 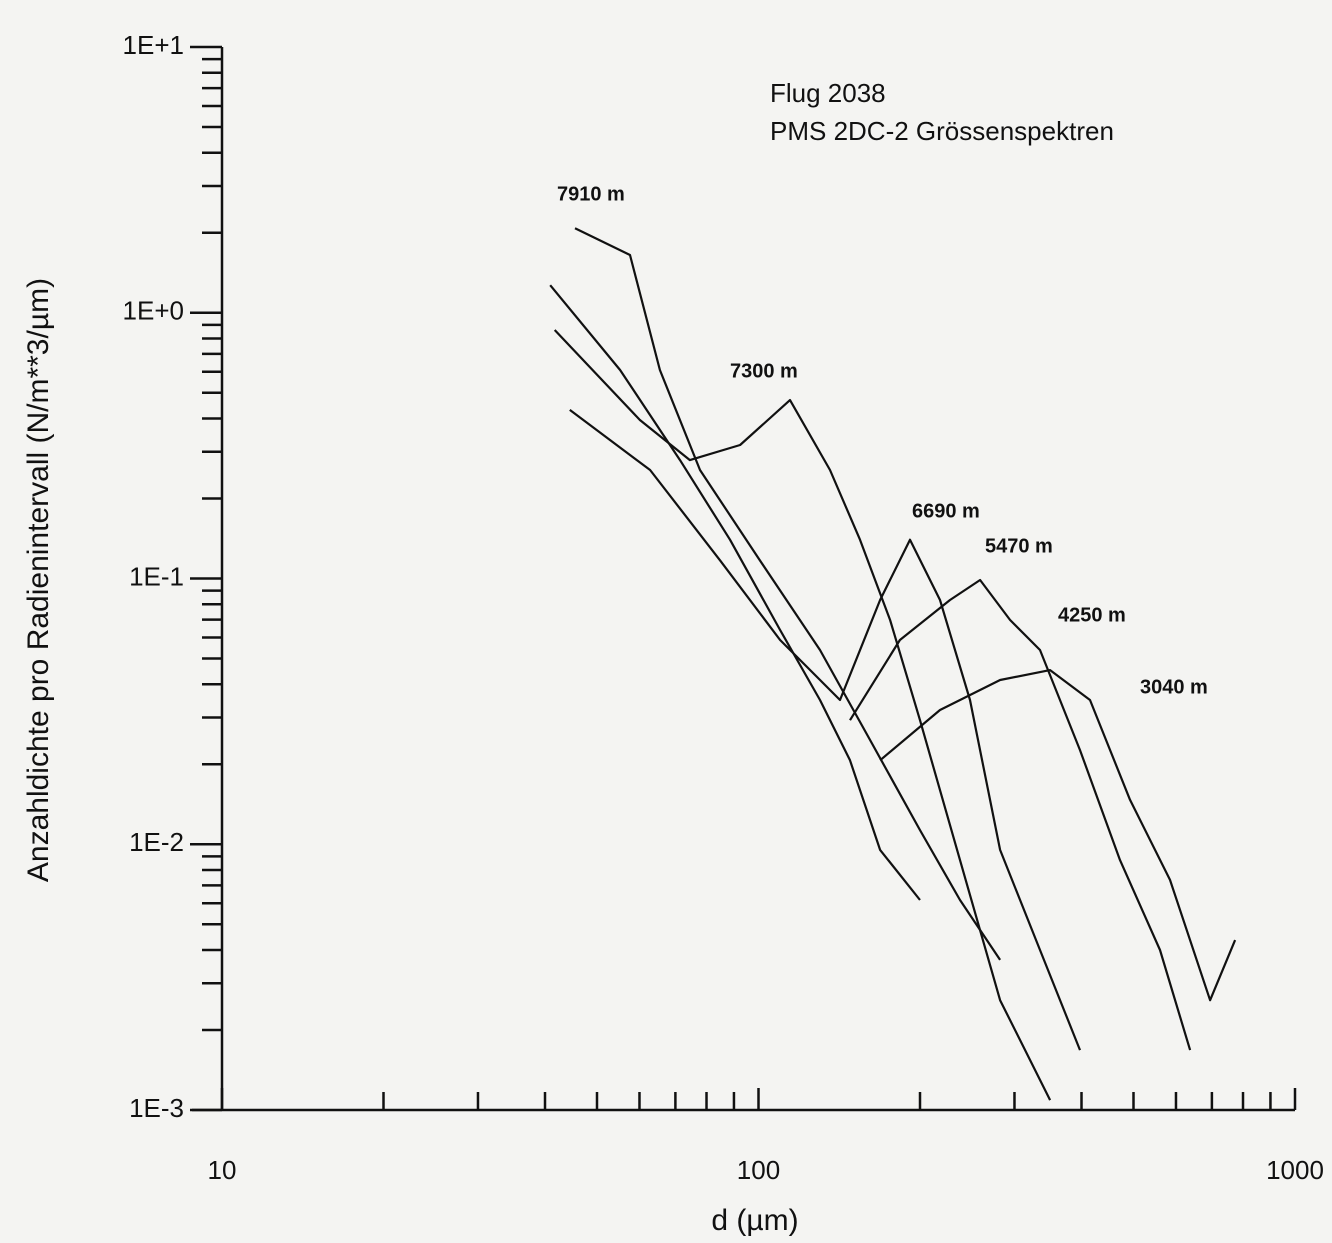 I want to click on y-tick-label: 1E-2, so click(x=156, y=842).